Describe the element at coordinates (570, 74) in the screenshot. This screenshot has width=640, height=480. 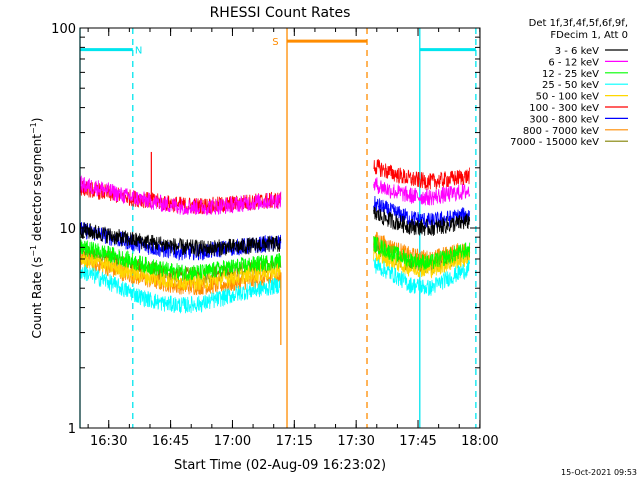
I see `legend-label: 12 - 25 keV` at that location.